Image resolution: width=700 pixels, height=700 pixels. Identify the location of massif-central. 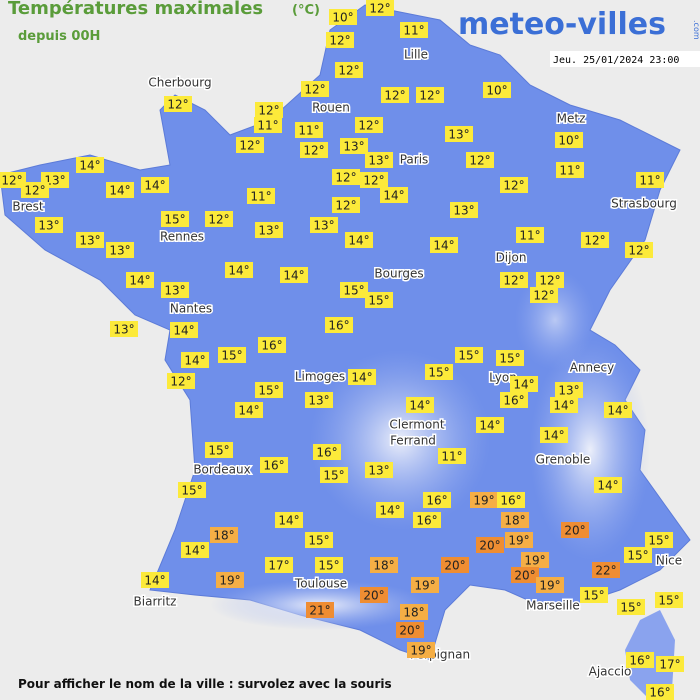
(400, 440).